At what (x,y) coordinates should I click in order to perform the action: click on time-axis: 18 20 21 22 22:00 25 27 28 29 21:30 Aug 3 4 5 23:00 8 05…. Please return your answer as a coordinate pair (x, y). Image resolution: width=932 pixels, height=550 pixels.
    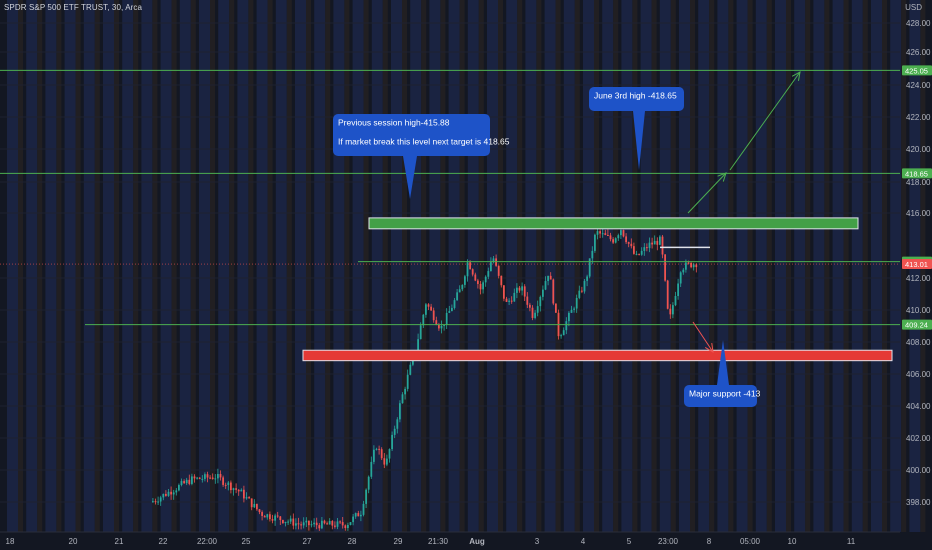
    Looking at the image, I should click on (450, 538).